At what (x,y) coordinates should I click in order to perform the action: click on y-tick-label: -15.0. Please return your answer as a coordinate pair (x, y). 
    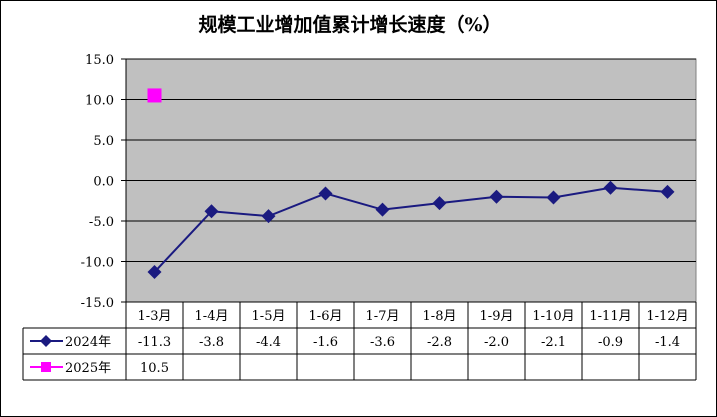
    Looking at the image, I should click on (97, 303).